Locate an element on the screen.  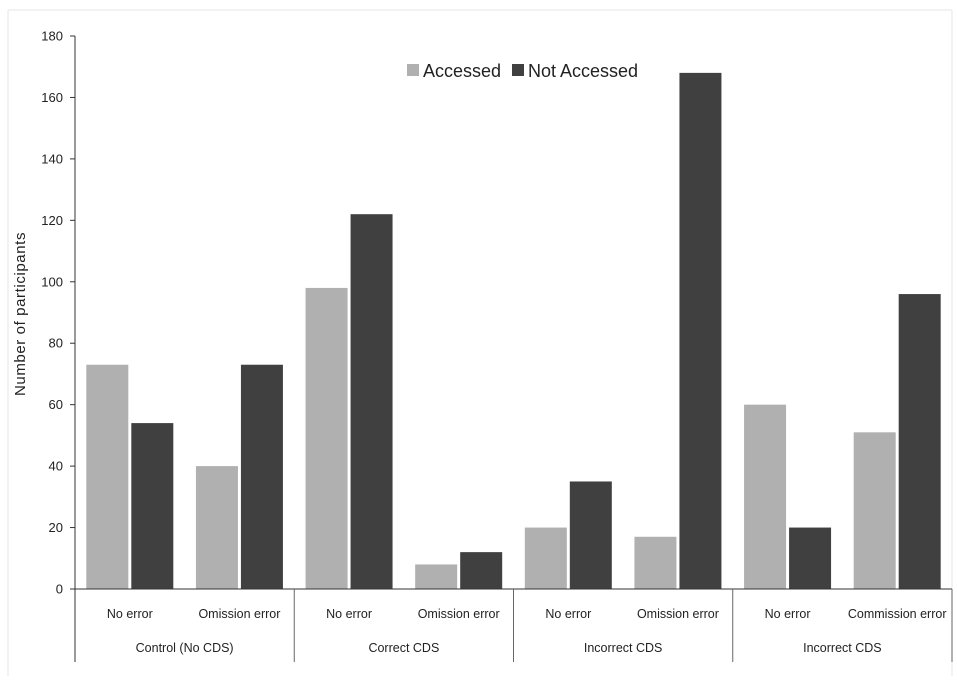
y-tick-label: 180 is located at coordinates (52, 36).